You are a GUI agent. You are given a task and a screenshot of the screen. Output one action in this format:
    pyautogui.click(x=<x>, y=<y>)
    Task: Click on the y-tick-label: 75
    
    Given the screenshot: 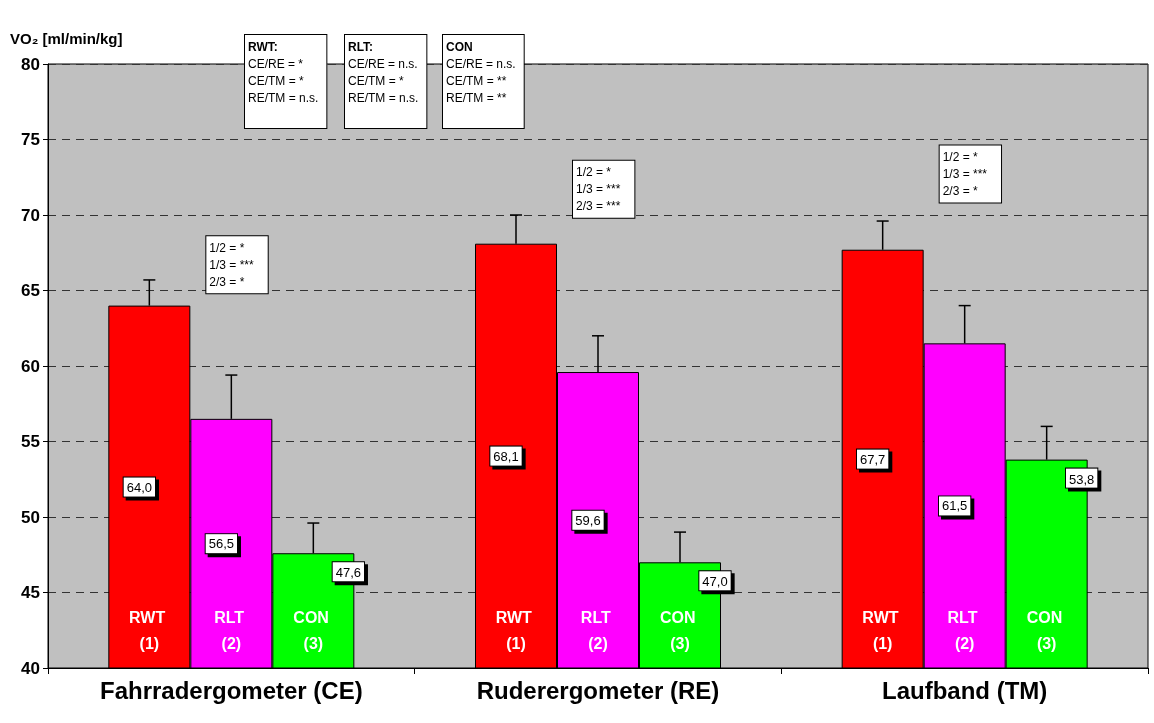 What is the action you would take?
    pyautogui.click(x=30, y=139)
    